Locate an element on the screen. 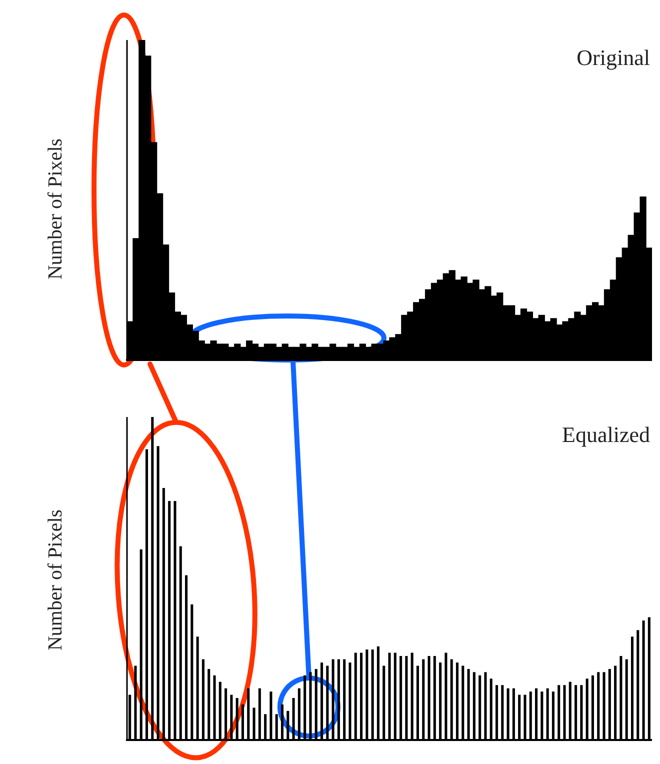 This screenshot has height=764, width=660. chart-title: Equalized is located at coordinates (606, 434).